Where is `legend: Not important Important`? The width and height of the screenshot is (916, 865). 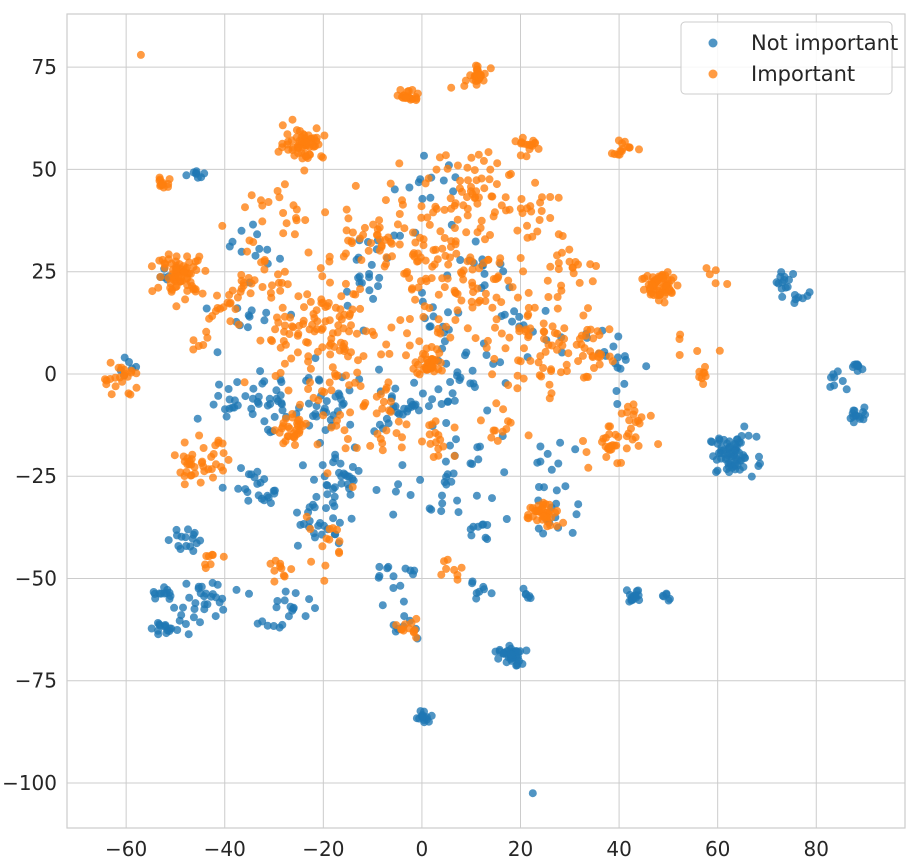 legend: Not important Important is located at coordinates (789, 58).